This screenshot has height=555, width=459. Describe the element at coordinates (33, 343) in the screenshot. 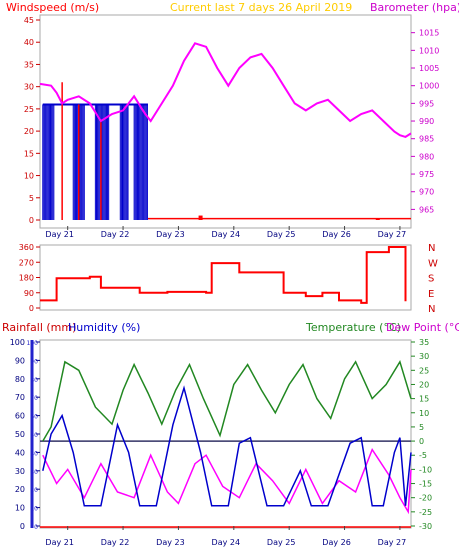

I see `rainfall-tick-label: 100` at that location.